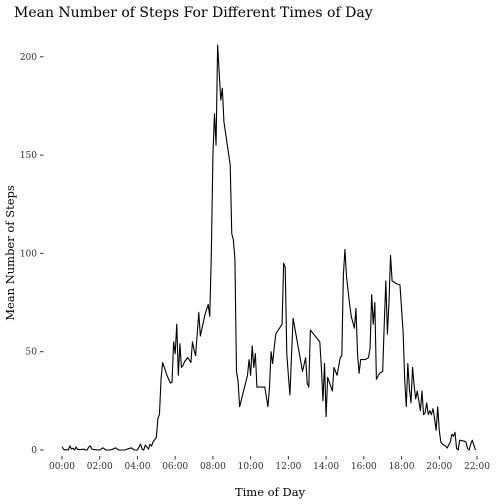 The image size is (504, 504). Describe the element at coordinates (326, 467) in the screenshot. I see `x-tick-label: 14:00` at that location.